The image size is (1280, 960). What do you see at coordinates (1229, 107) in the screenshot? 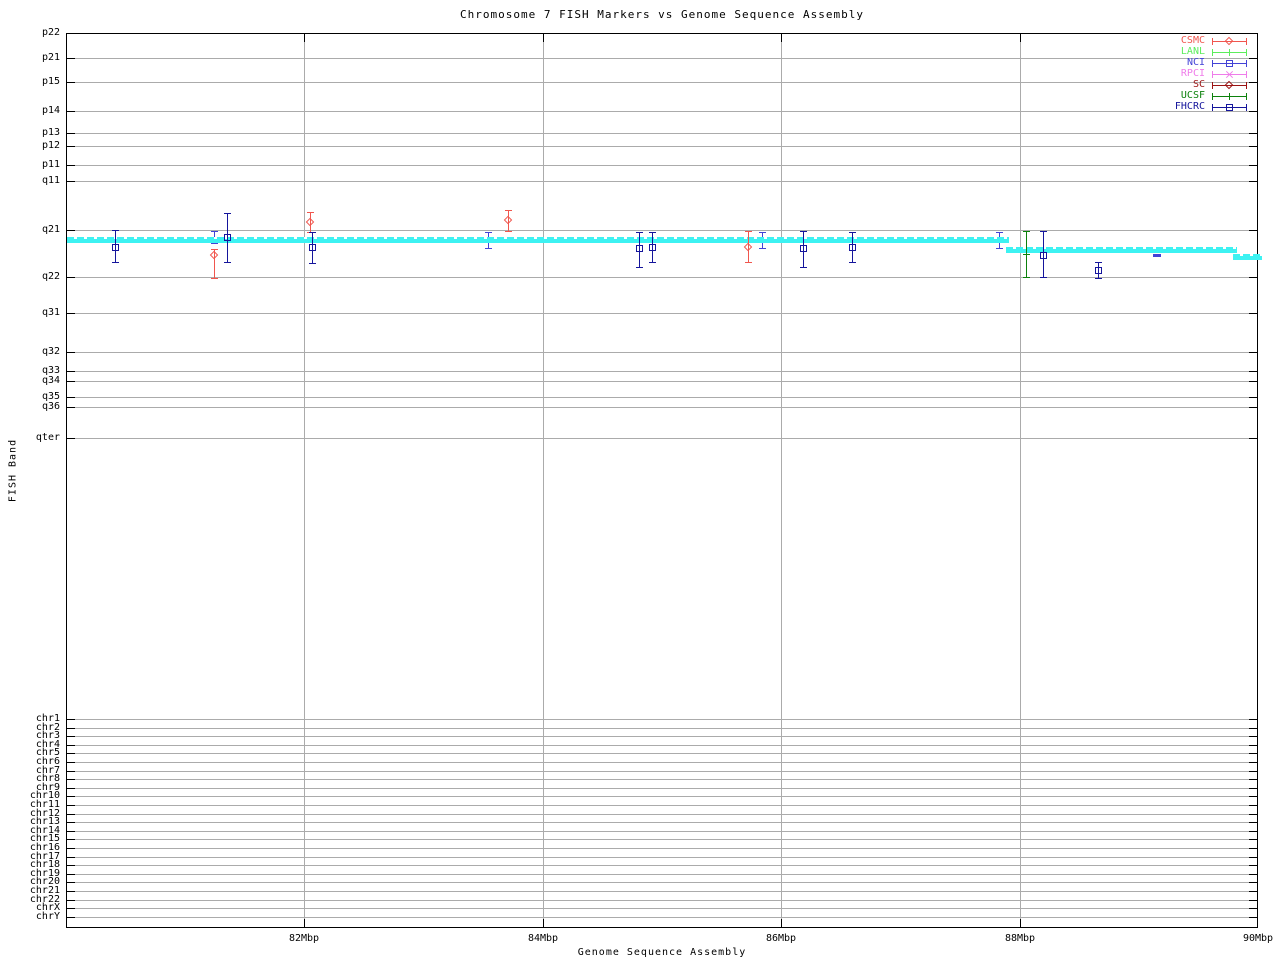
I see `legend-FHCRC-square-marker` at bounding box center [1229, 107].